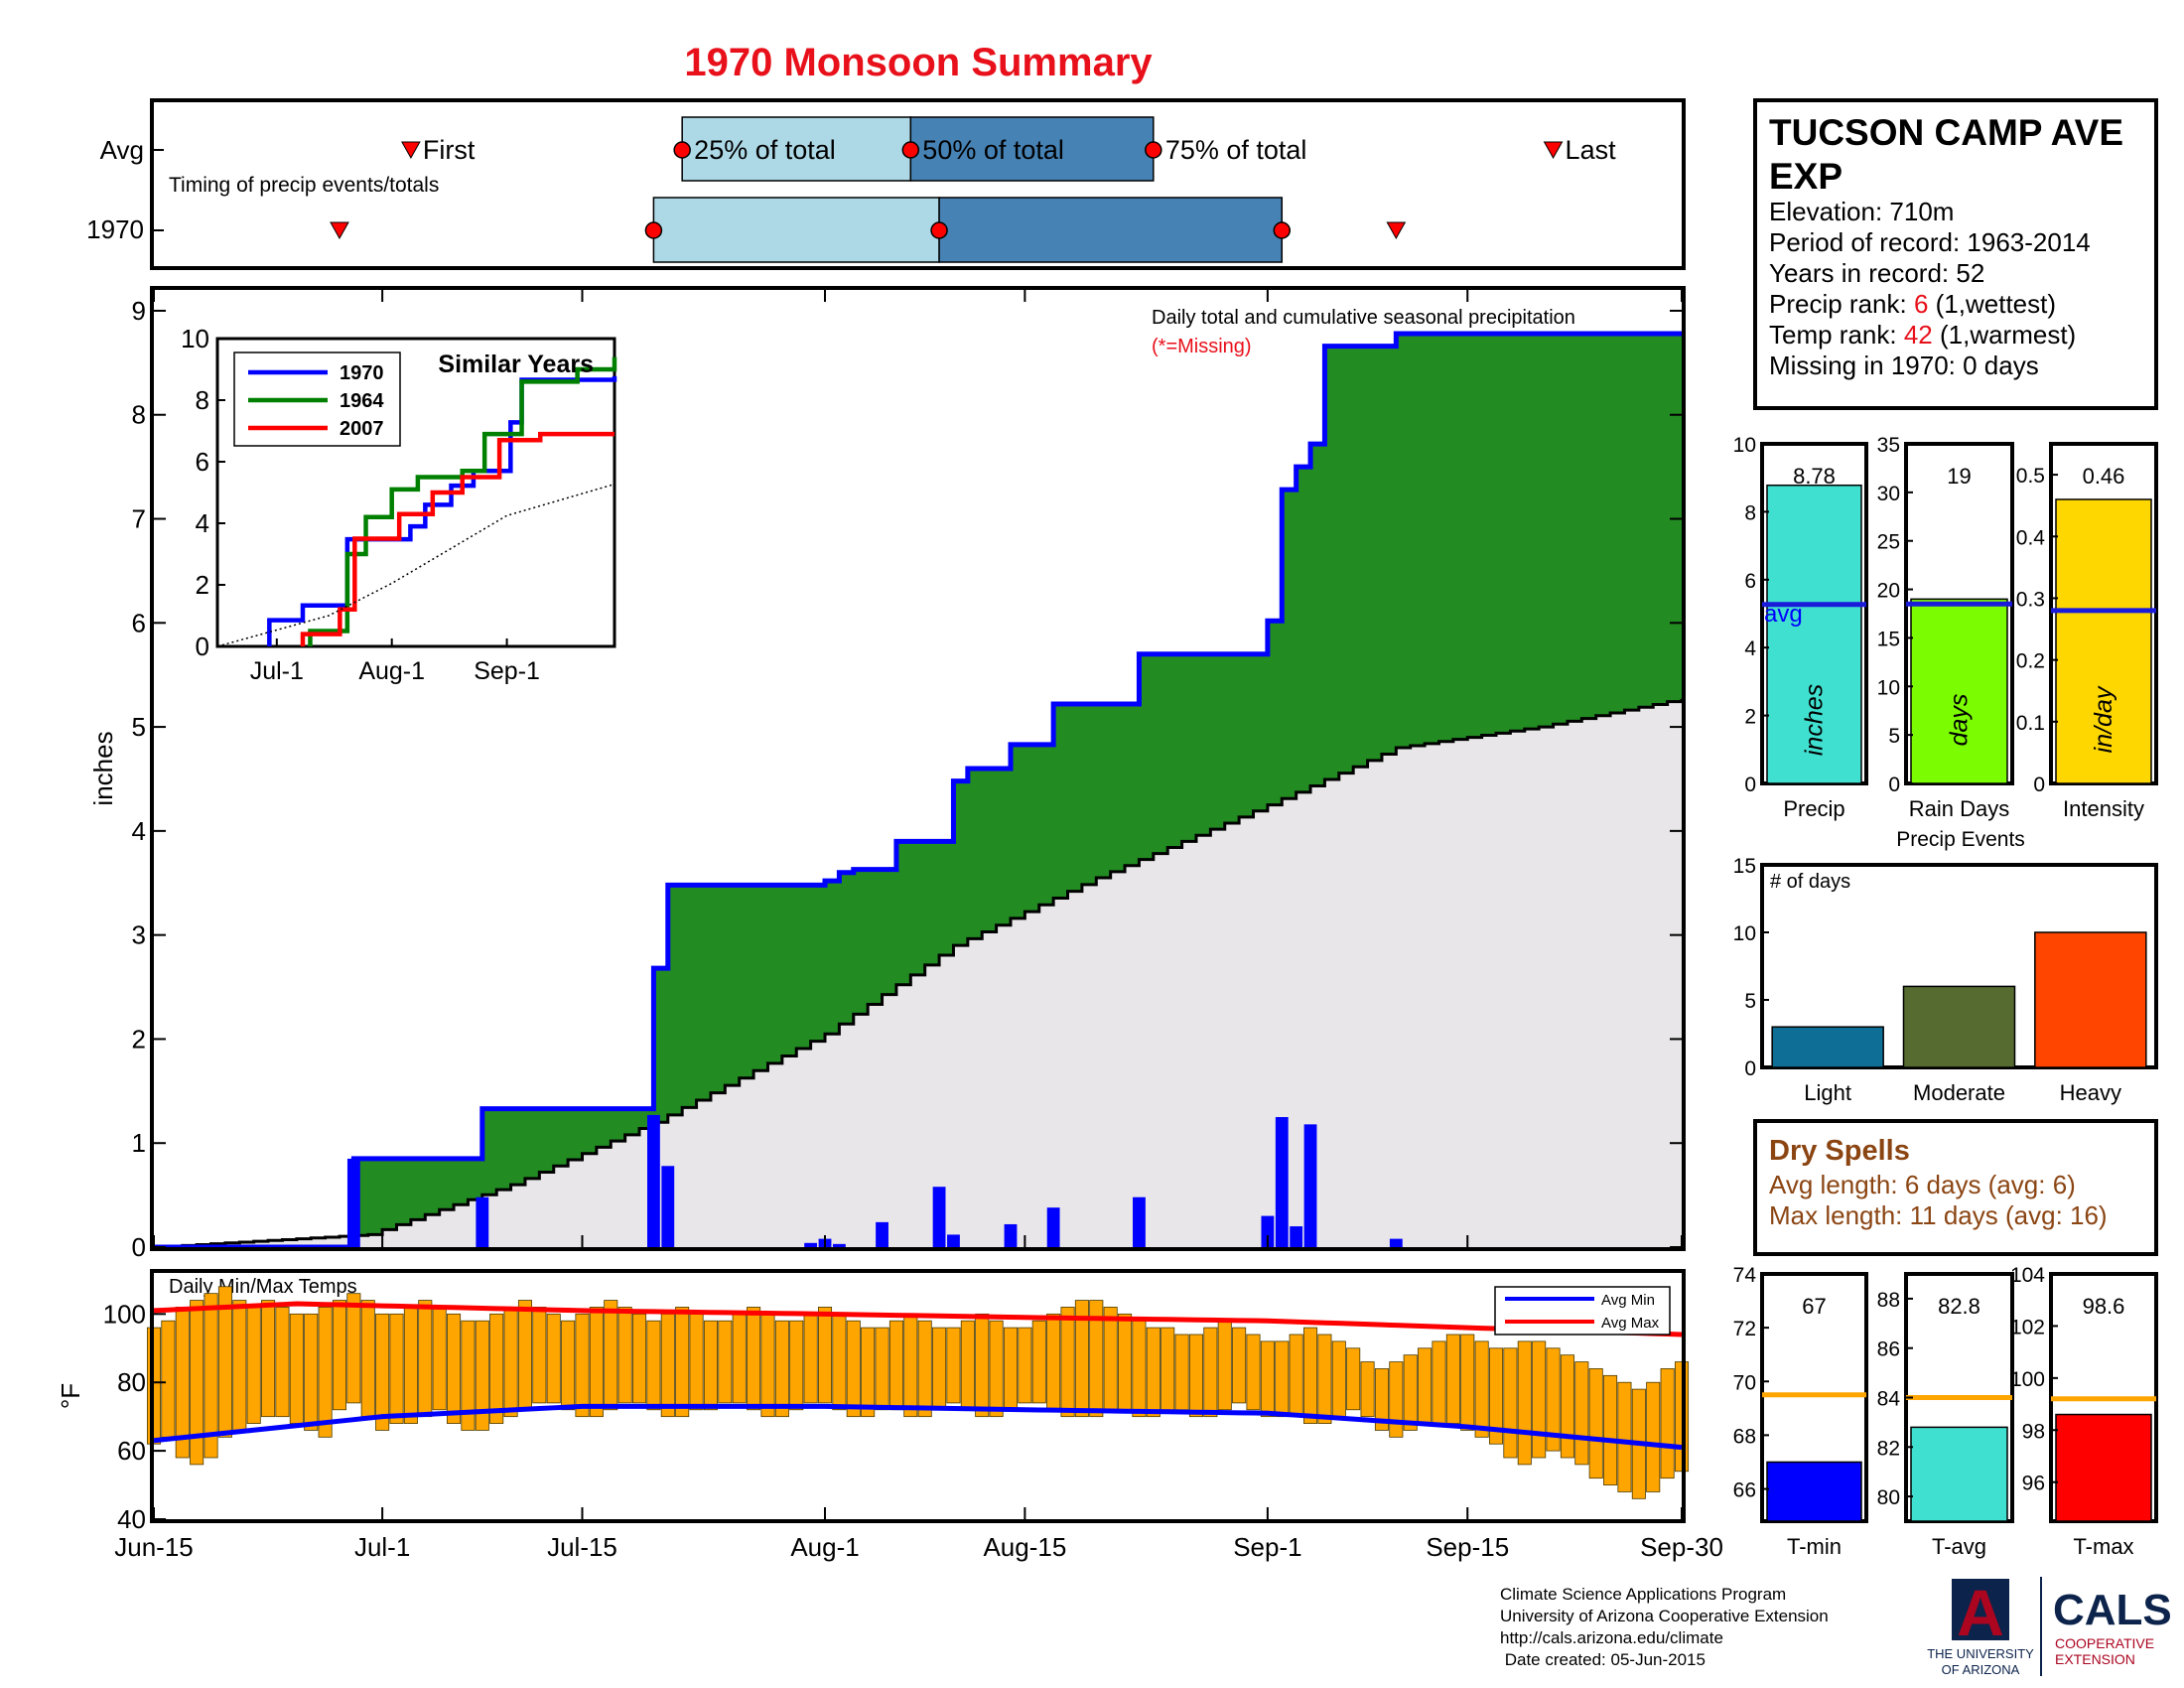 This screenshot has height=1688, width=2184. Describe the element at coordinates (154, 1547) in the screenshot. I see `x-tick-label: Jun-15` at that location.